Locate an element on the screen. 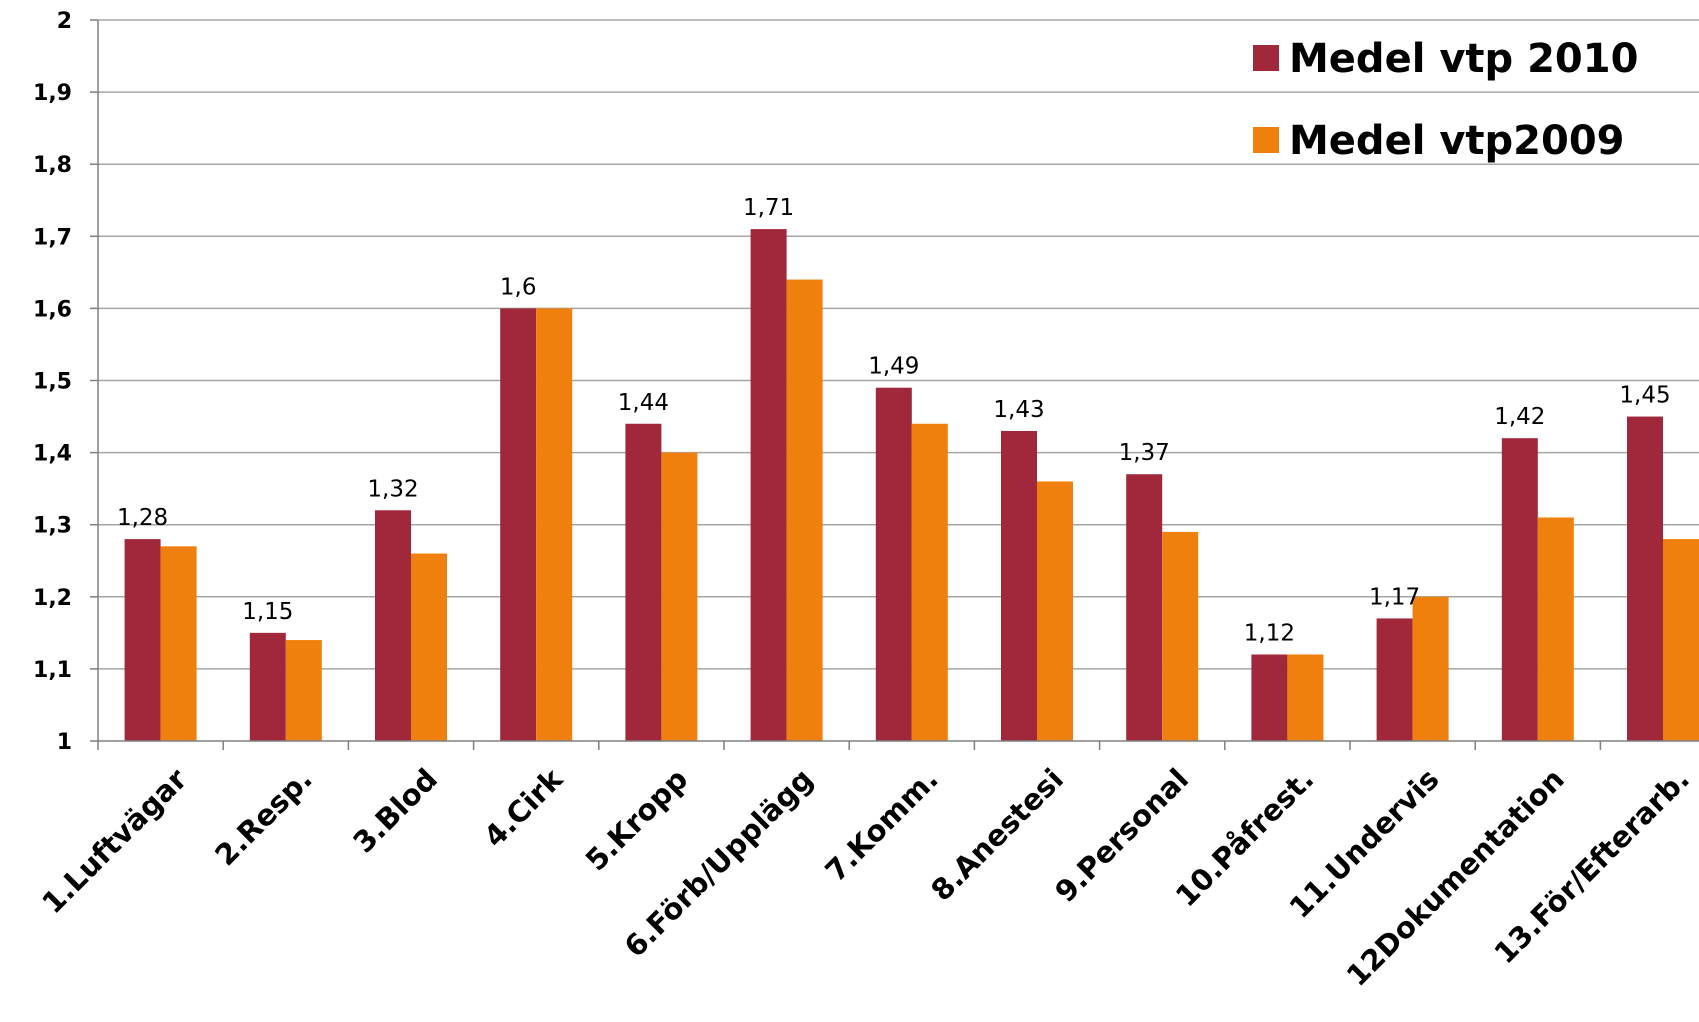 This screenshot has width=1699, height=1022. legend: Medel vtp 2010 Medel vtp2009 is located at coordinates (1445, 100).